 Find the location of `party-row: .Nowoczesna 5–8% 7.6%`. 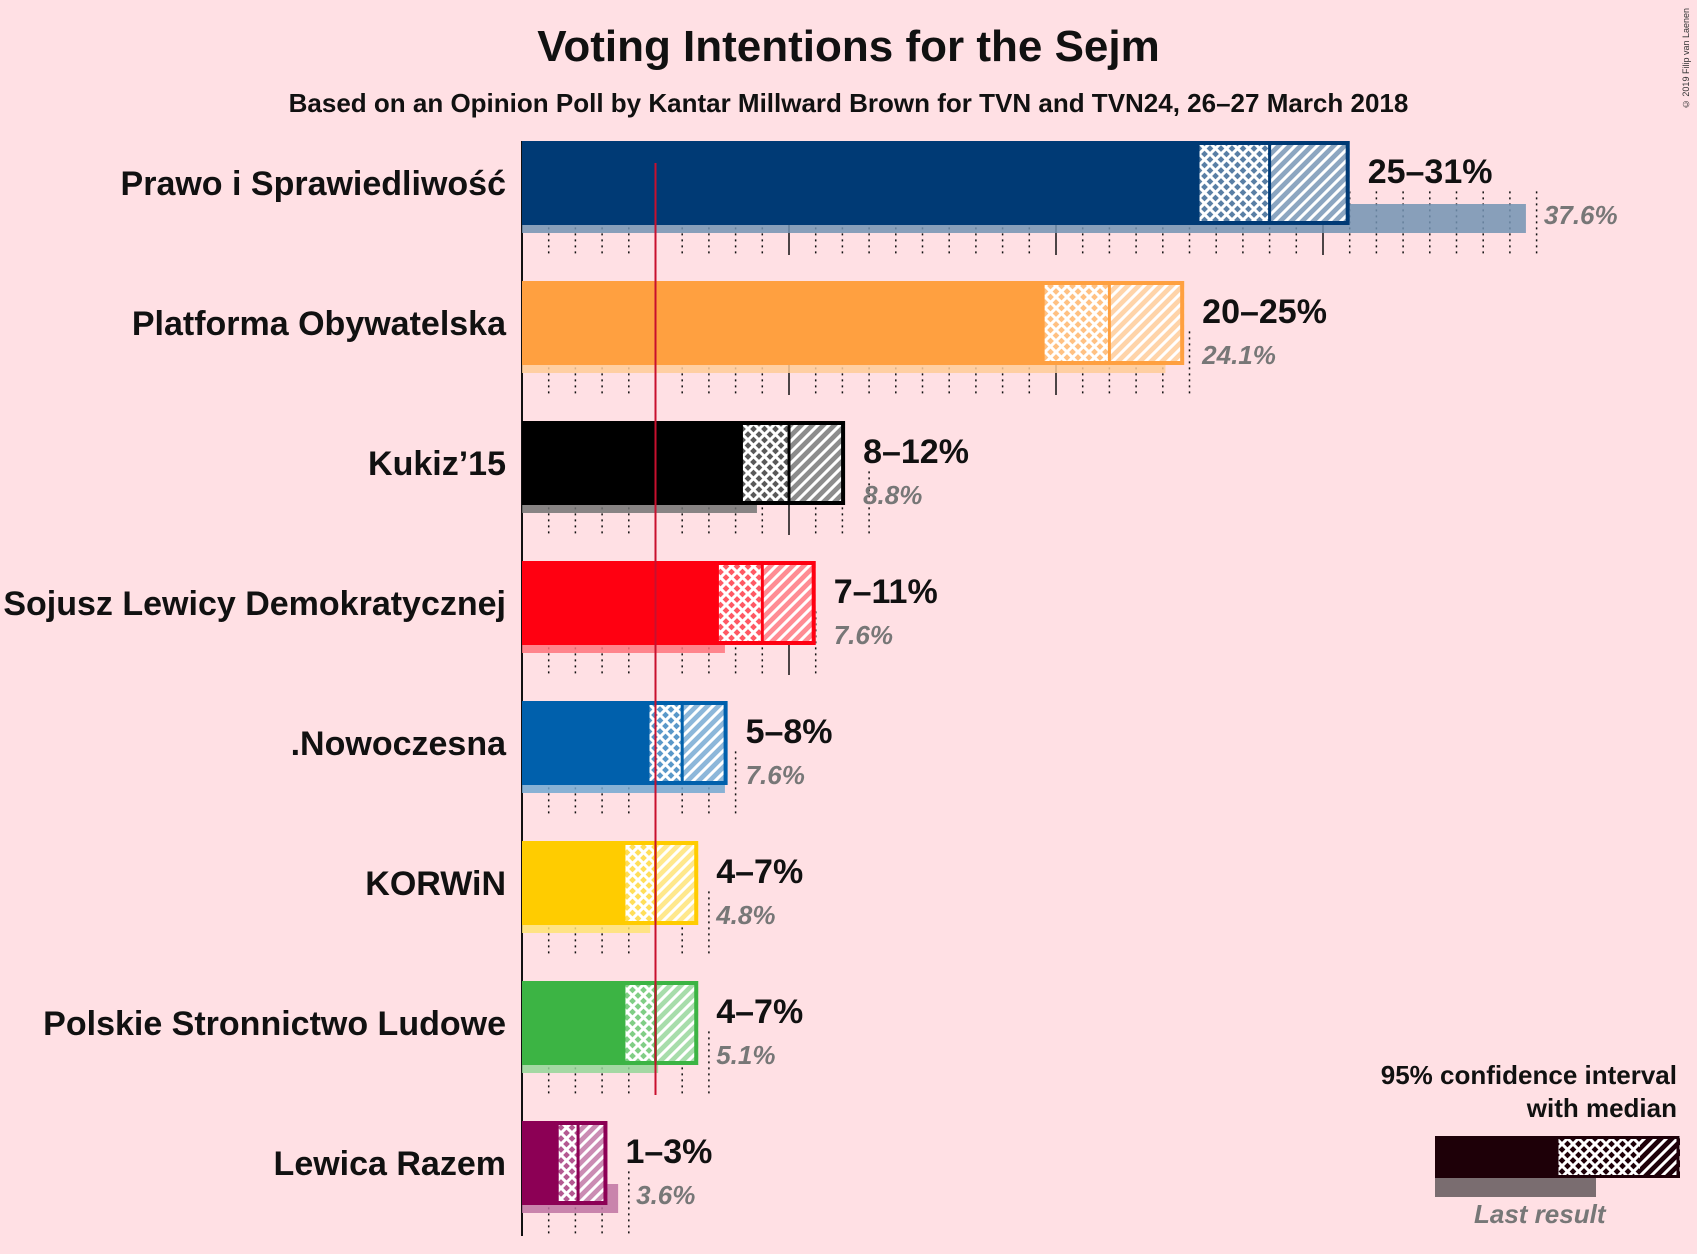

party-row: .Nowoczesna 5–8% 7.6% is located at coordinates (562, 758).